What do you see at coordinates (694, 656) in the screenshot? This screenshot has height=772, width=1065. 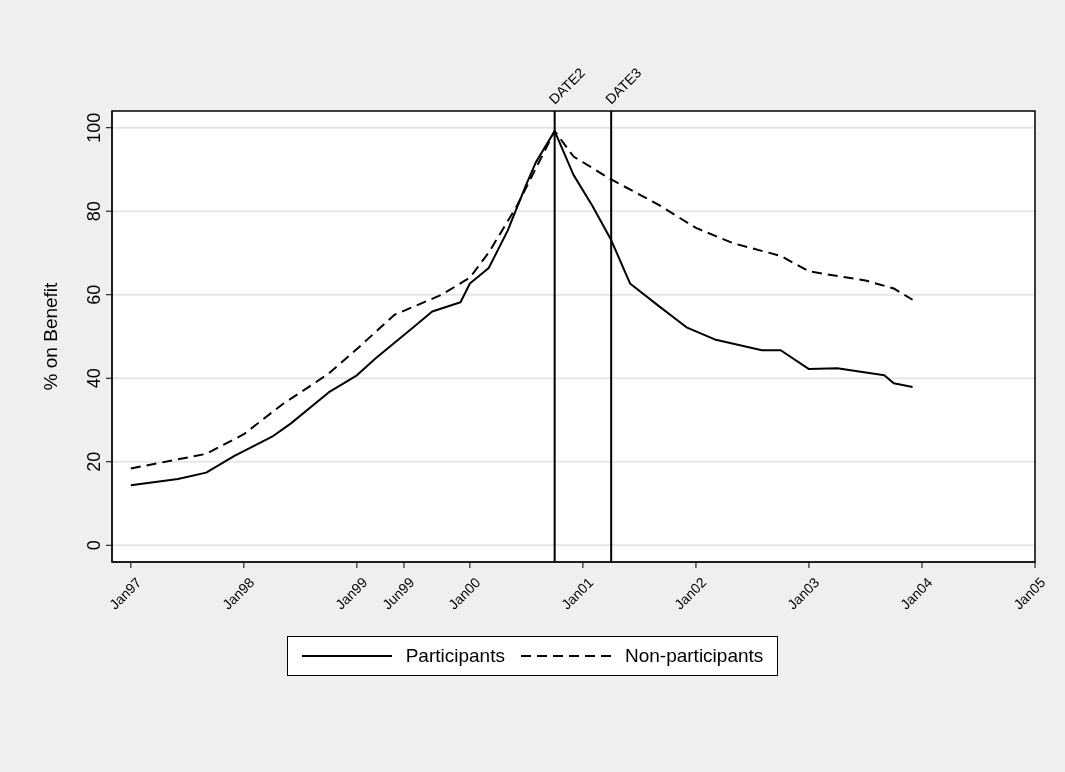 I see `legend-label: Non-participants` at bounding box center [694, 656].